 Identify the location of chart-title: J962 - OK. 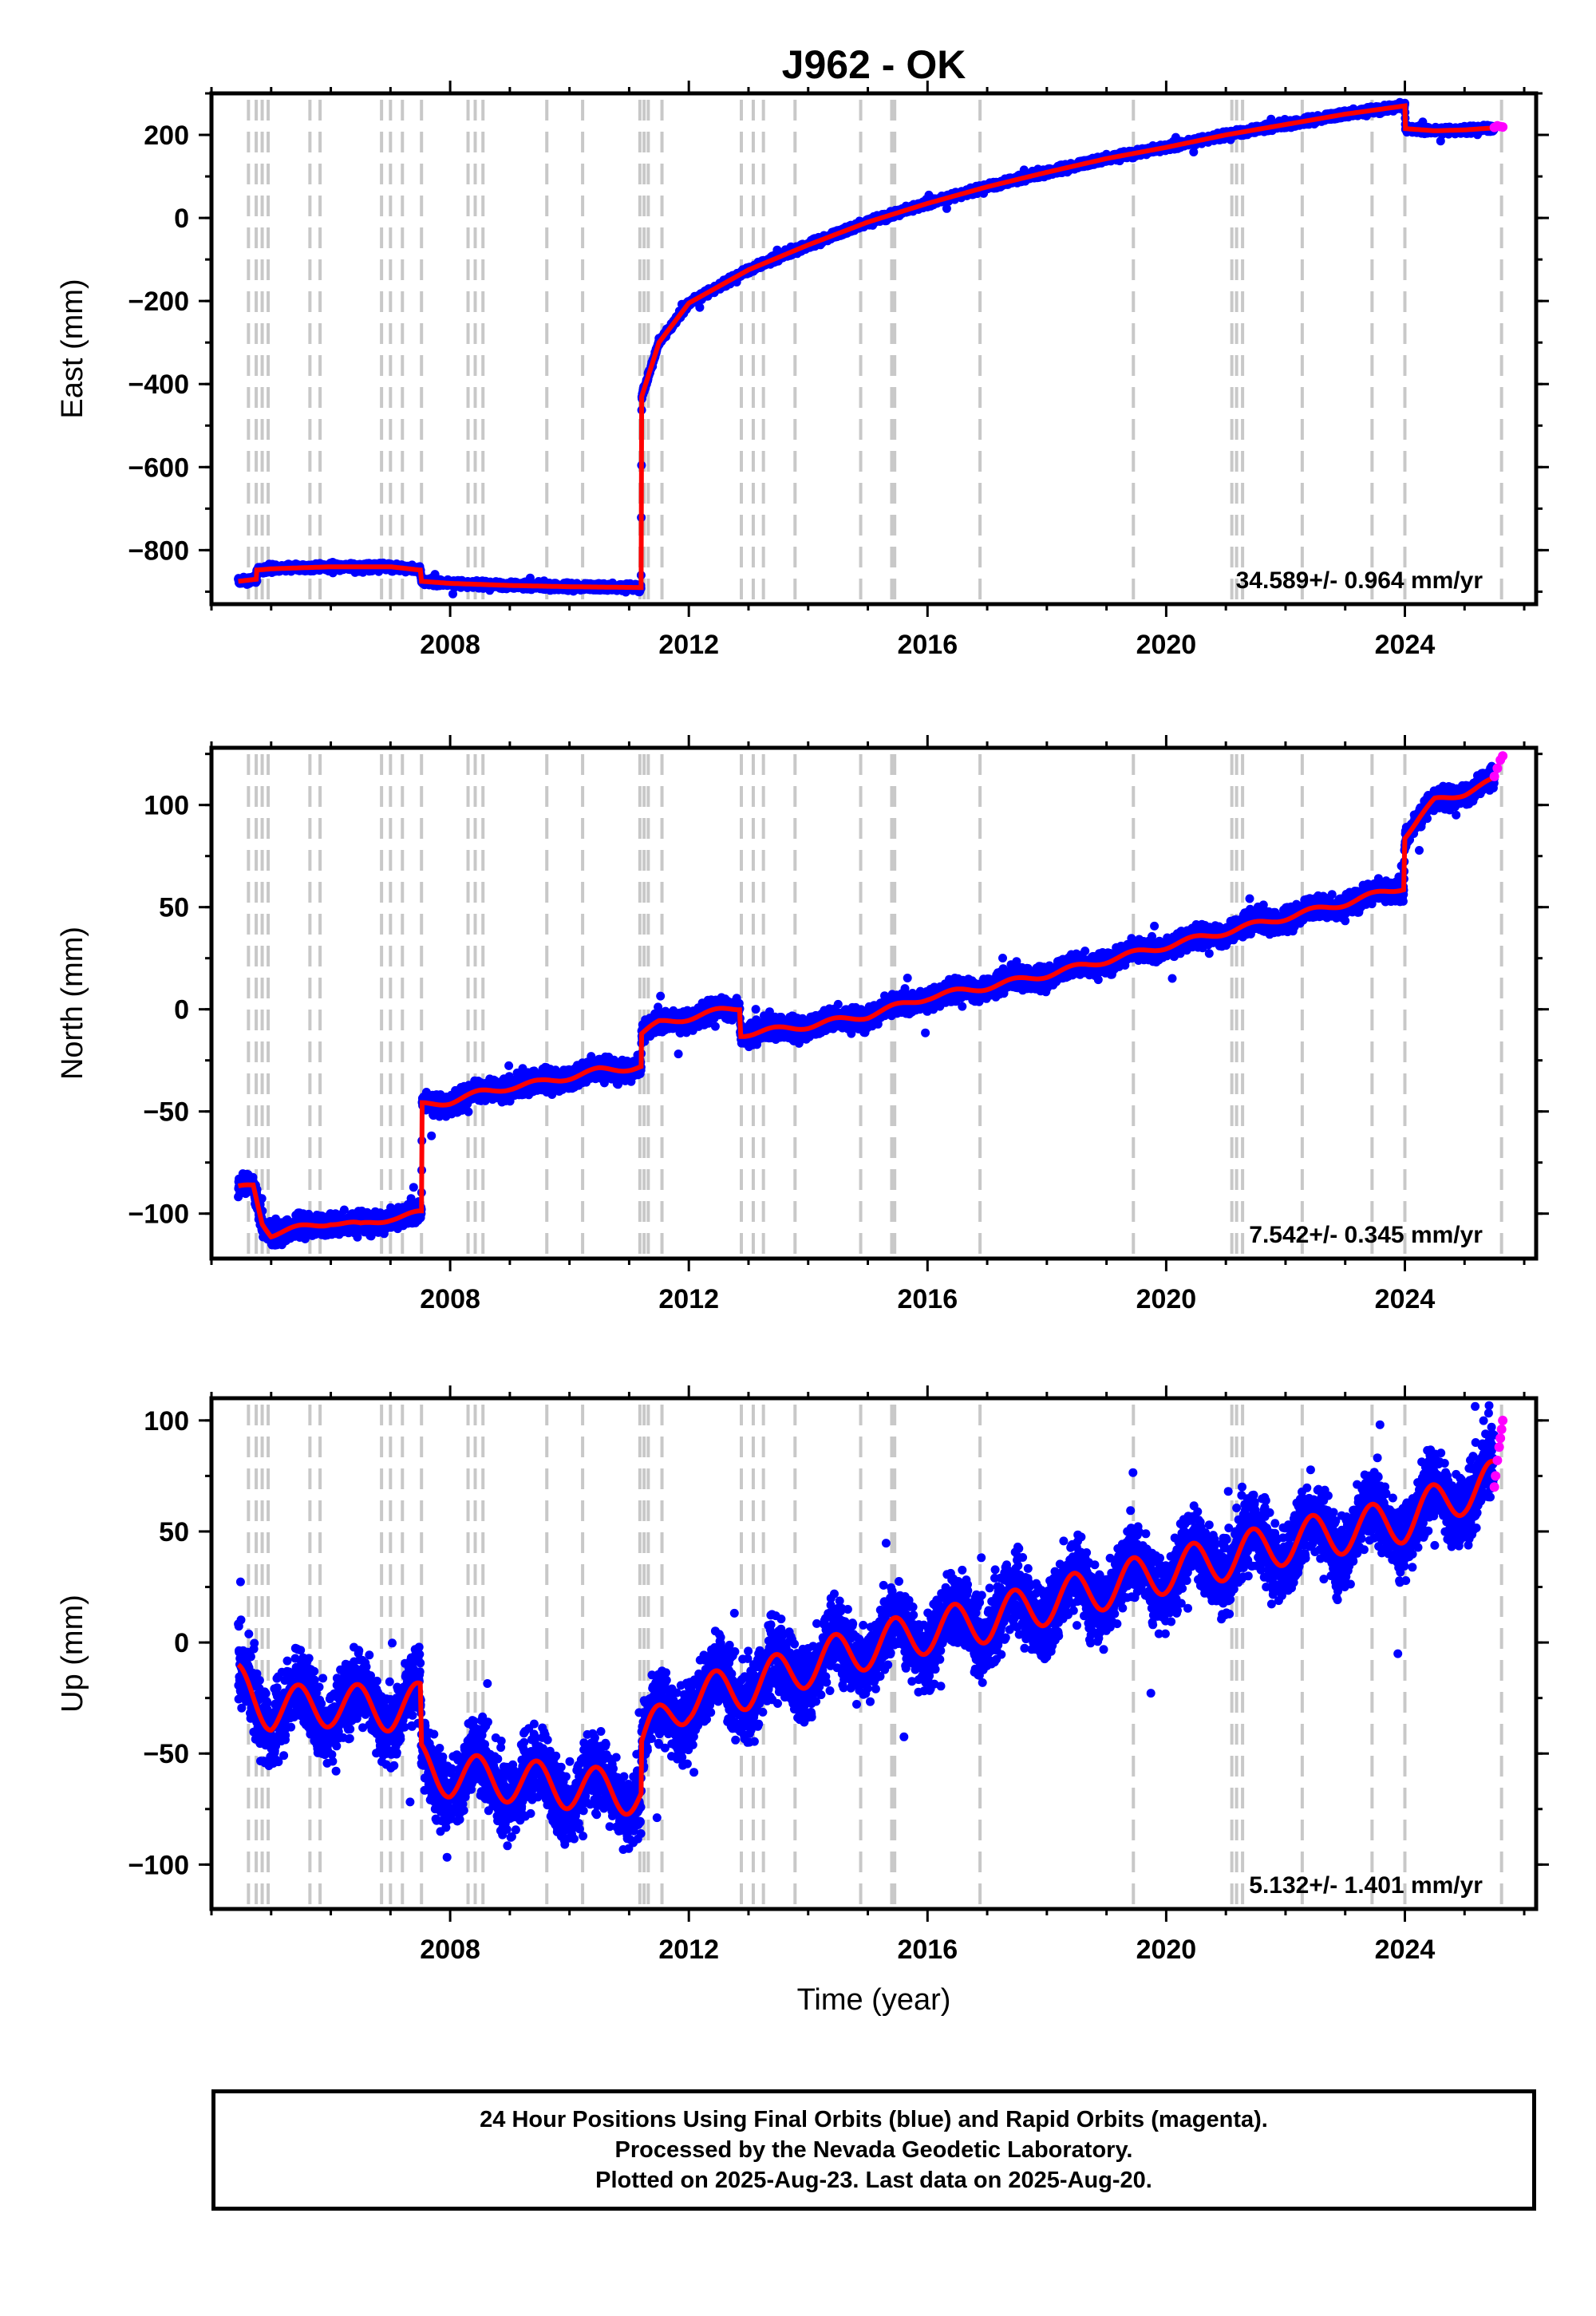
(874, 64).